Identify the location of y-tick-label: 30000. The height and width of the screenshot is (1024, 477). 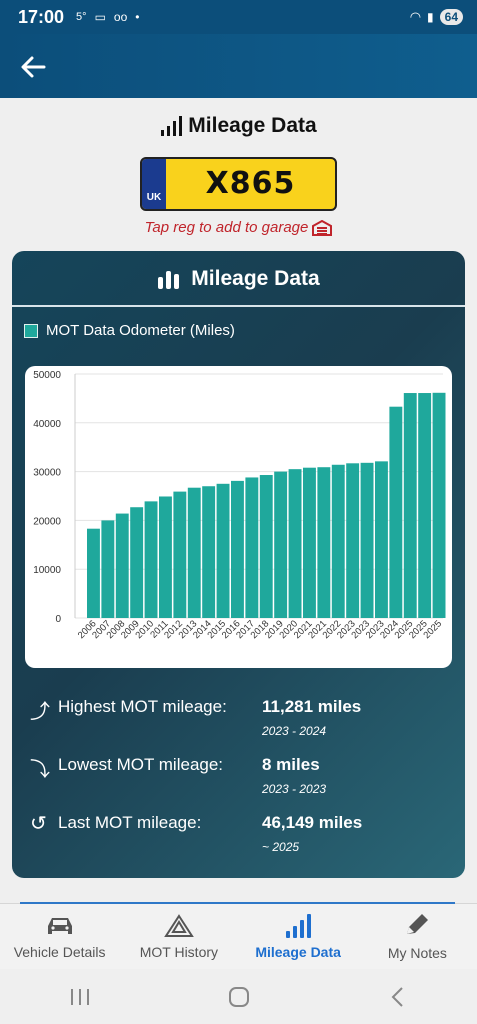
(47, 473).